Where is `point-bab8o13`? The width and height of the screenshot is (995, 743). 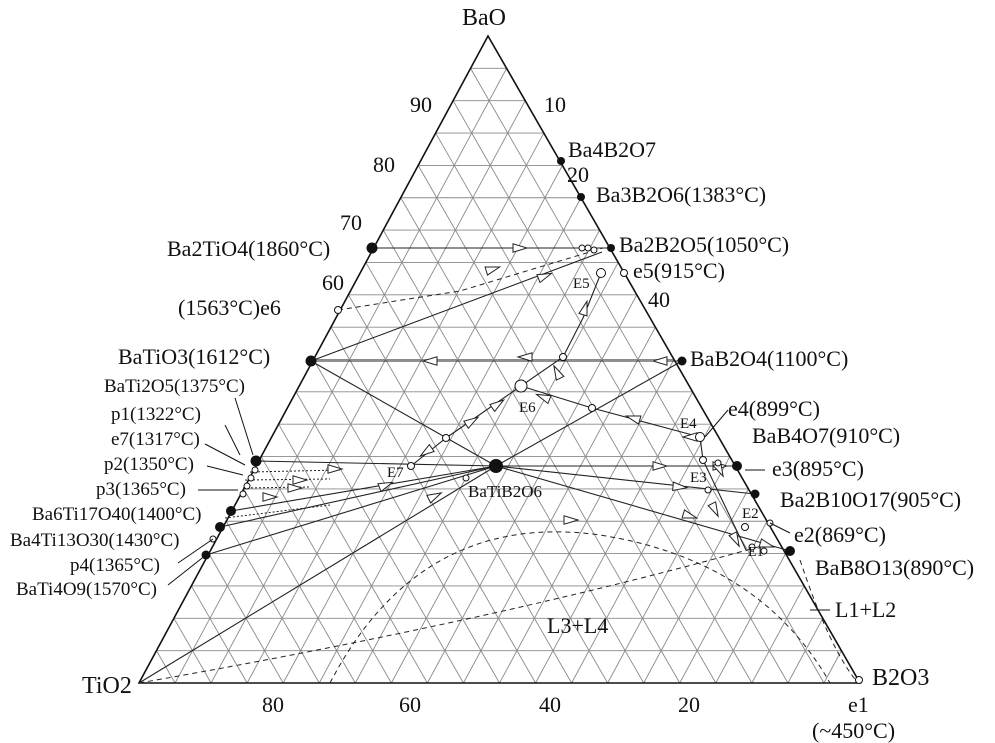
point-bab8o13 is located at coordinates (790, 551).